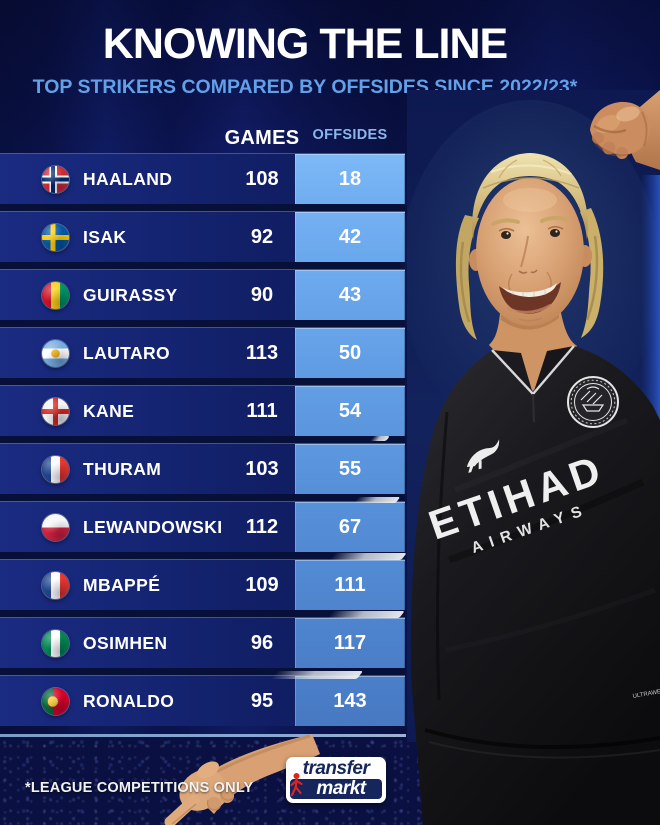  What do you see at coordinates (55, 179) in the screenshot?
I see `flag-norway-icon` at bounding box center [55, 179].